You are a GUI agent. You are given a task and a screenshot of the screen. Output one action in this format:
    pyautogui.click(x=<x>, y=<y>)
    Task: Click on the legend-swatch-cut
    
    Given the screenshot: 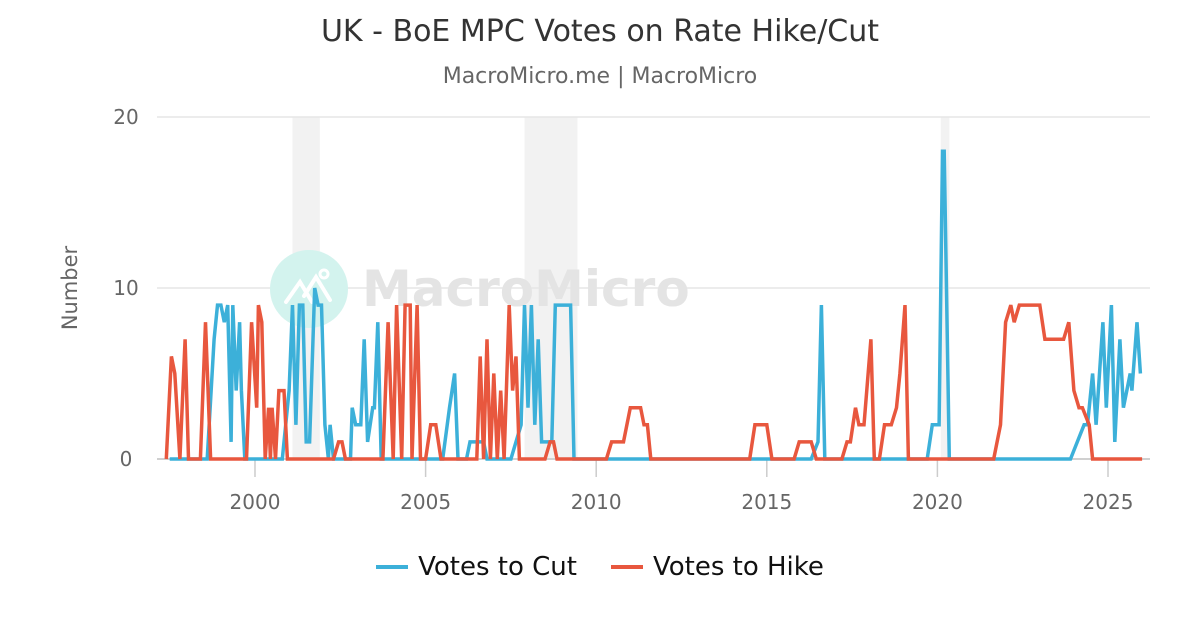 What is the action you would take?
    pyautogui.click(x=392, y=567)
    